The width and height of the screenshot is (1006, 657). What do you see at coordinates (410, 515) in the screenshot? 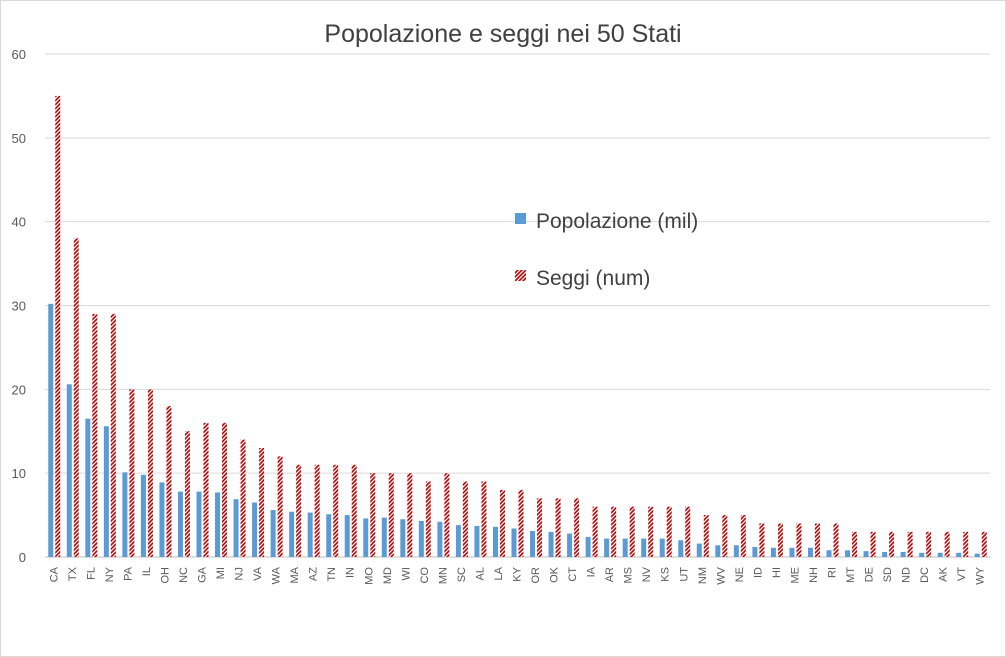
I see `bar-seggi-wi` at bounding box center [410, 515].